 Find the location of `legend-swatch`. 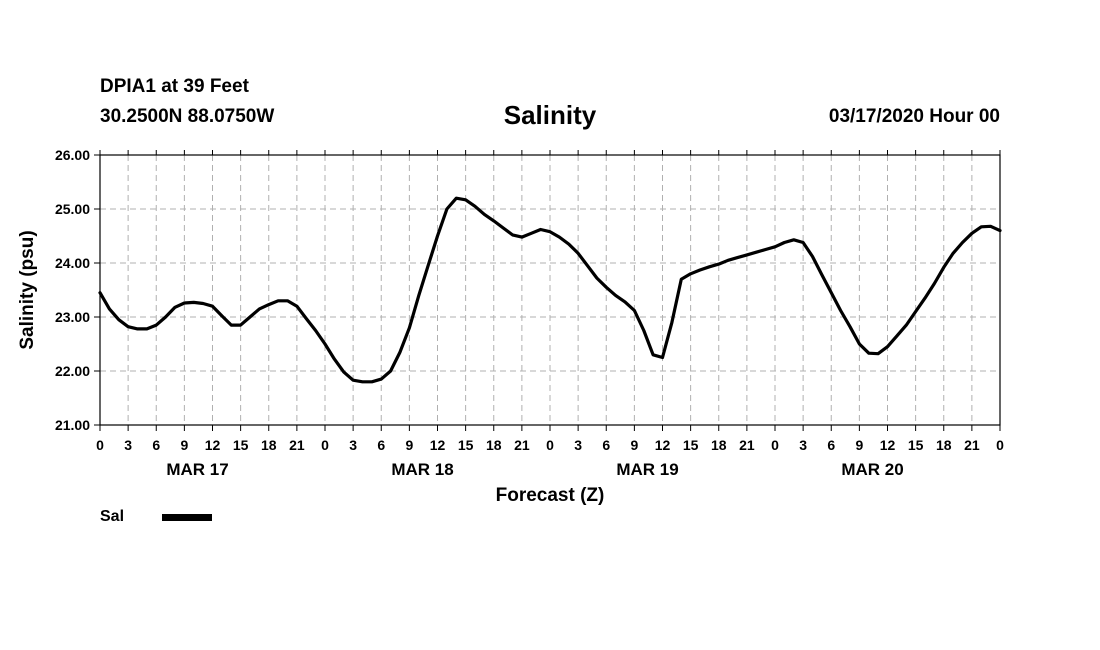

legend-swatch is located at coordinates (187, 517).